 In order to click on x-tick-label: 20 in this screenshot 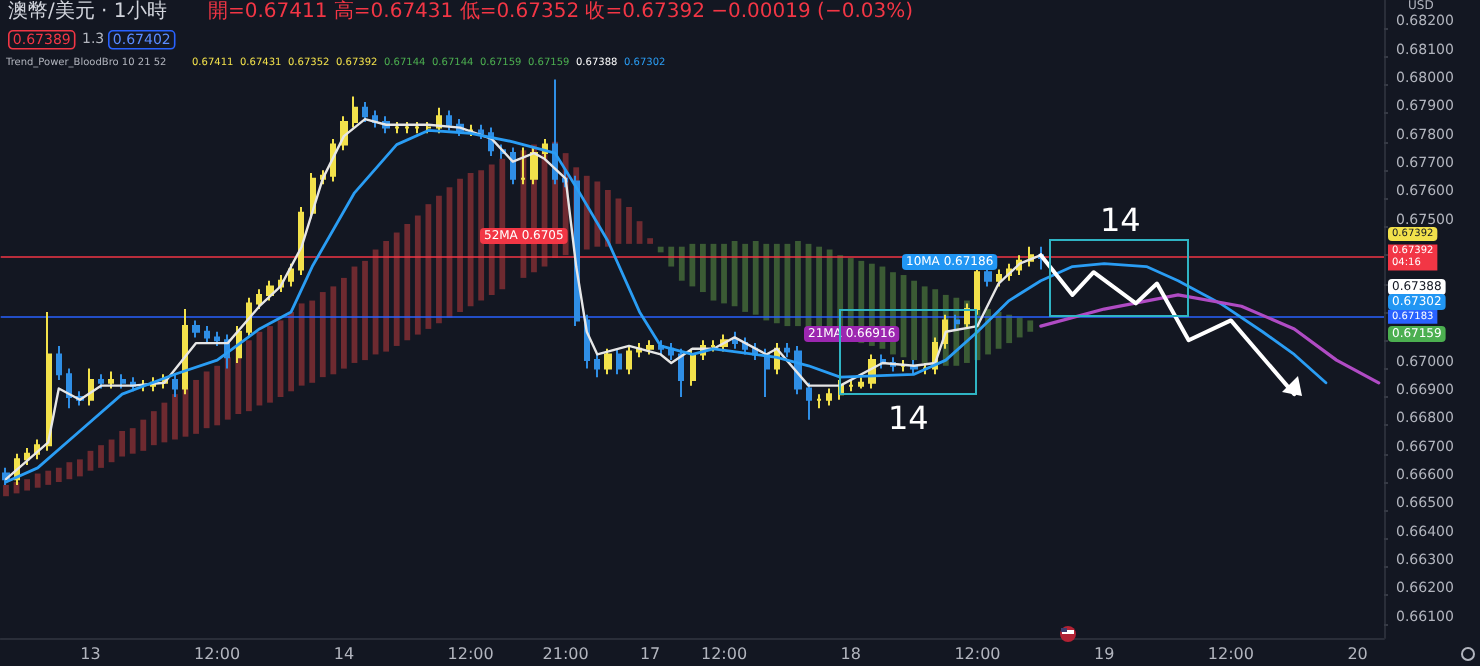, I will do `click(1357, 654)`.